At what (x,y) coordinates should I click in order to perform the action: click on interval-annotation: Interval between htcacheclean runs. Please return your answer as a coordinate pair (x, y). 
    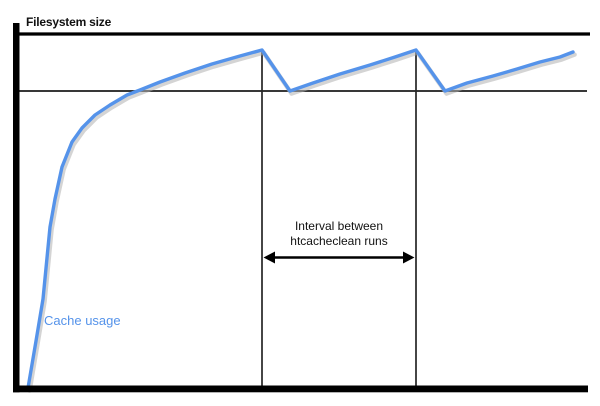
    Looking at the image, I should click on (339, 234).